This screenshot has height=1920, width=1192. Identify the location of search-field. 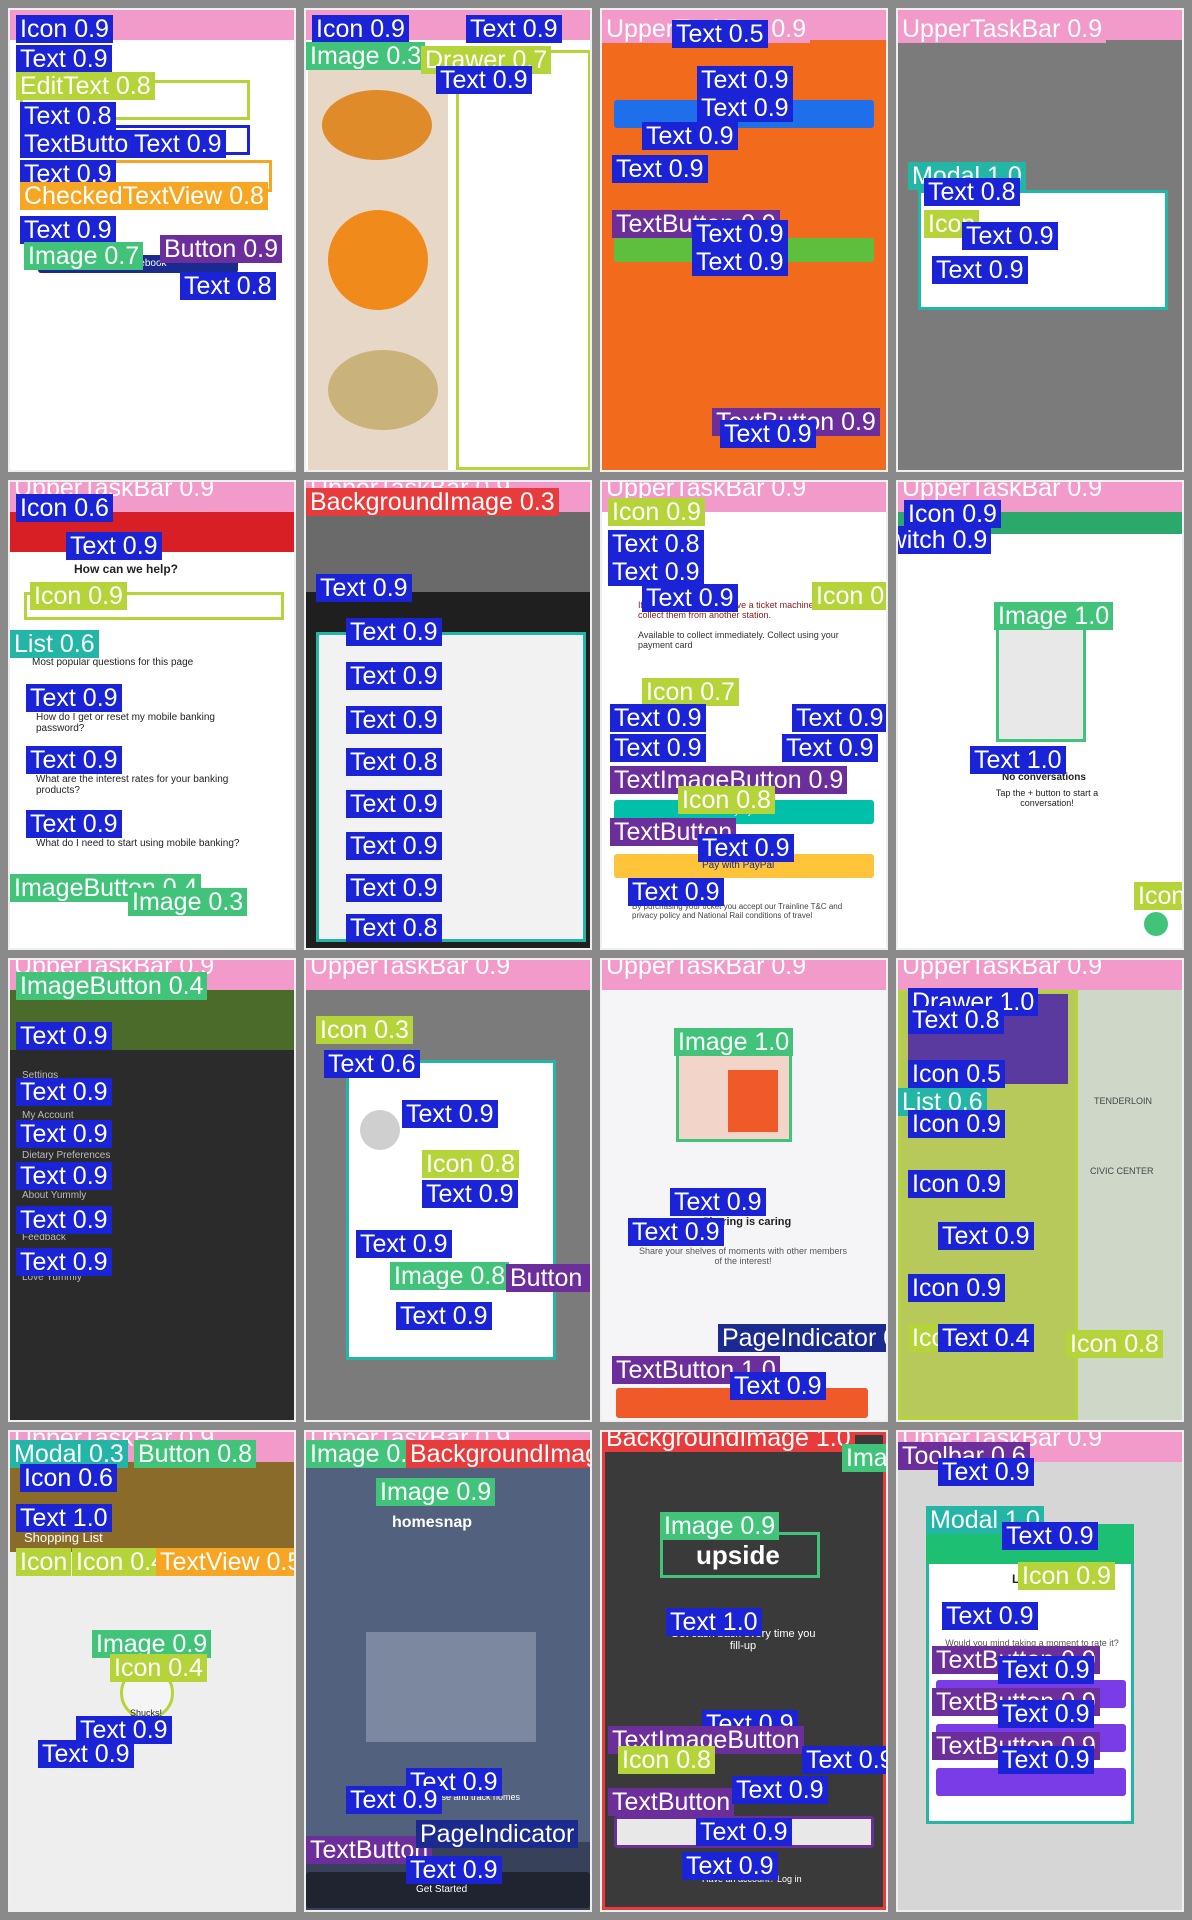
(154, 606).